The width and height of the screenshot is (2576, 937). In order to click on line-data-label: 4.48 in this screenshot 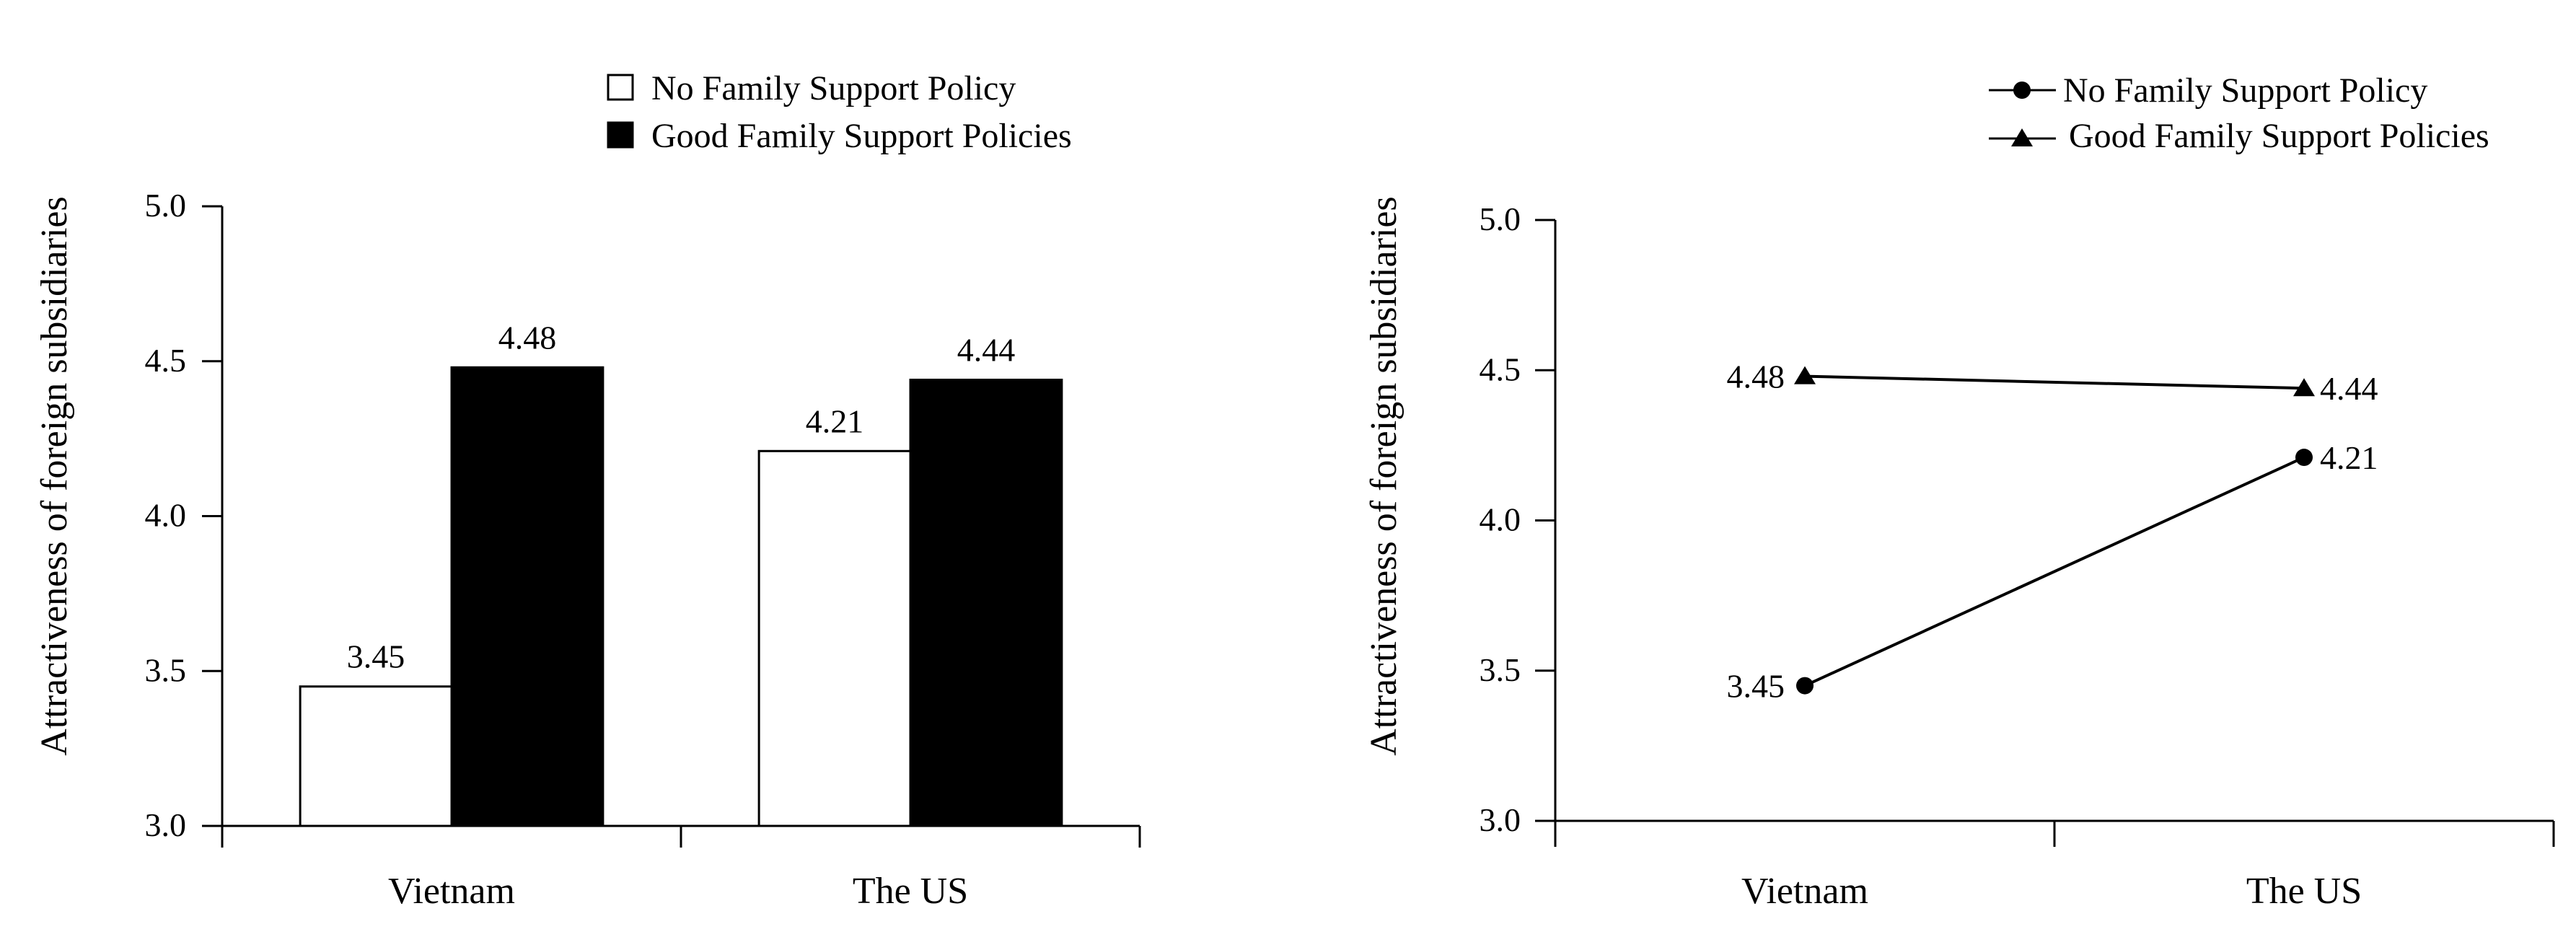, I will do `click(1756, 376)`.